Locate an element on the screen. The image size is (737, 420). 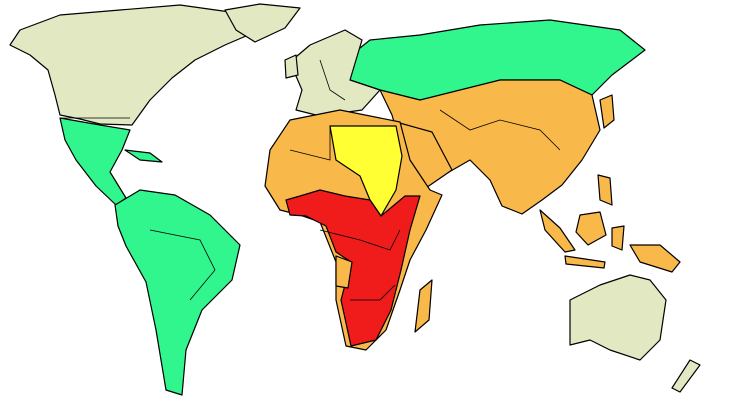
sub-saharan-africa is located at coordinates (353, 268).